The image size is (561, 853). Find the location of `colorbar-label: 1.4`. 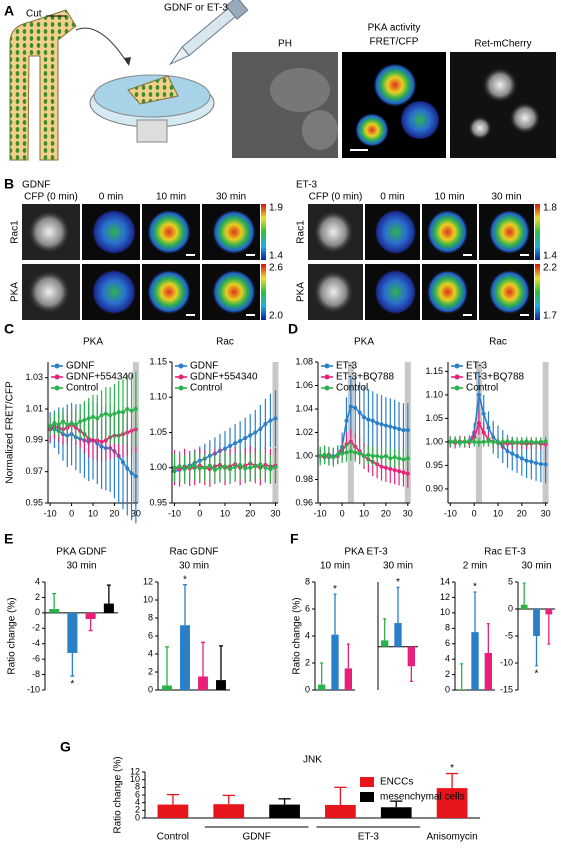

colorbar-label: 1.4 is located at coordinates (550, 256).